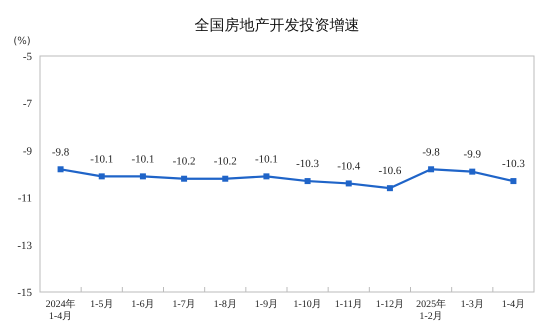  Describe the element at coordinates (225, 304) in the screenshot. I see `x-tick-label: 1-8月` at that location.